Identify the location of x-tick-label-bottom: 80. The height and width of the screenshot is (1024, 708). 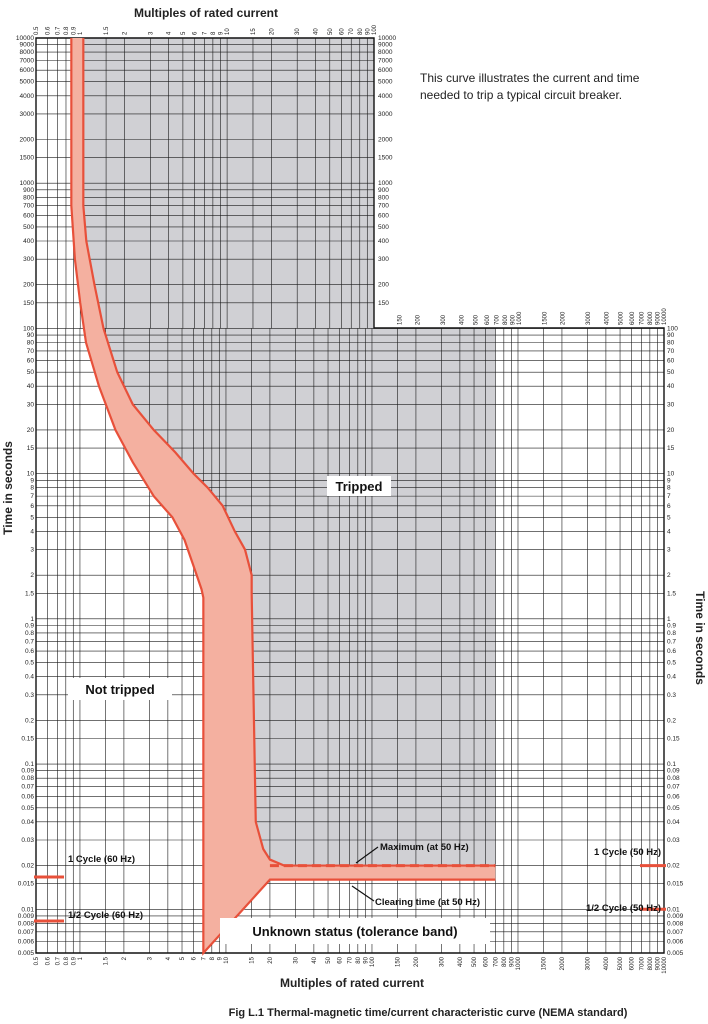
(359, 959).